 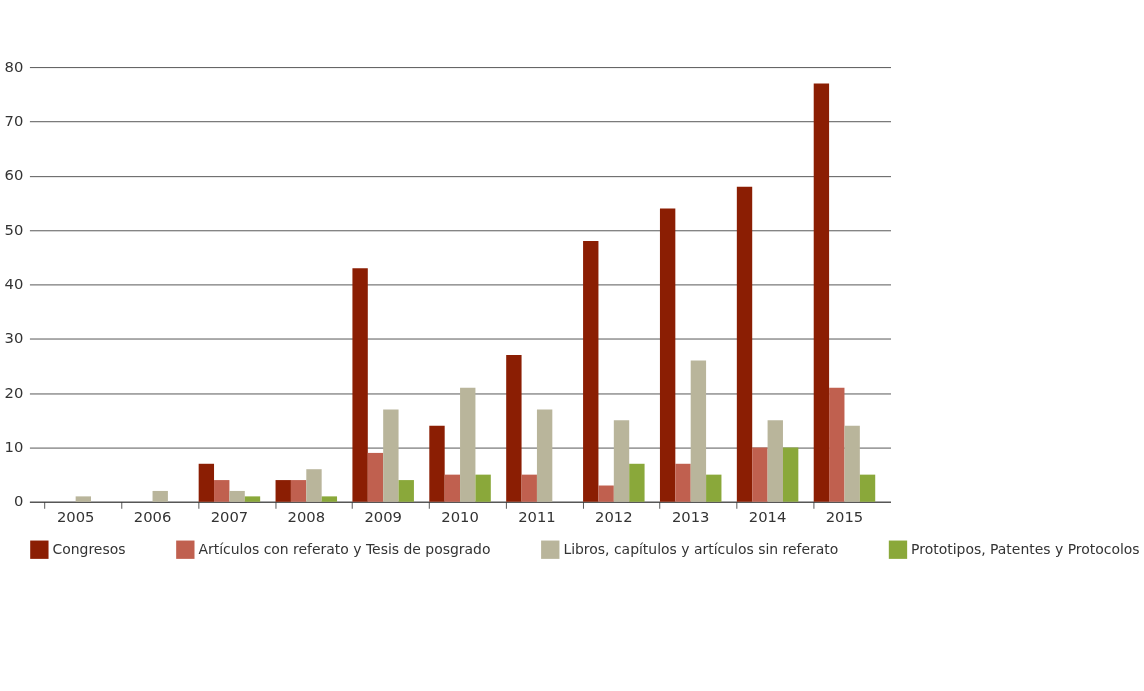 What do you see at coordinates (701, 548) in the screenshot?
I see `legend-label: Libros, capítulos y artículos sin referato` at bounding box center [701, 548].